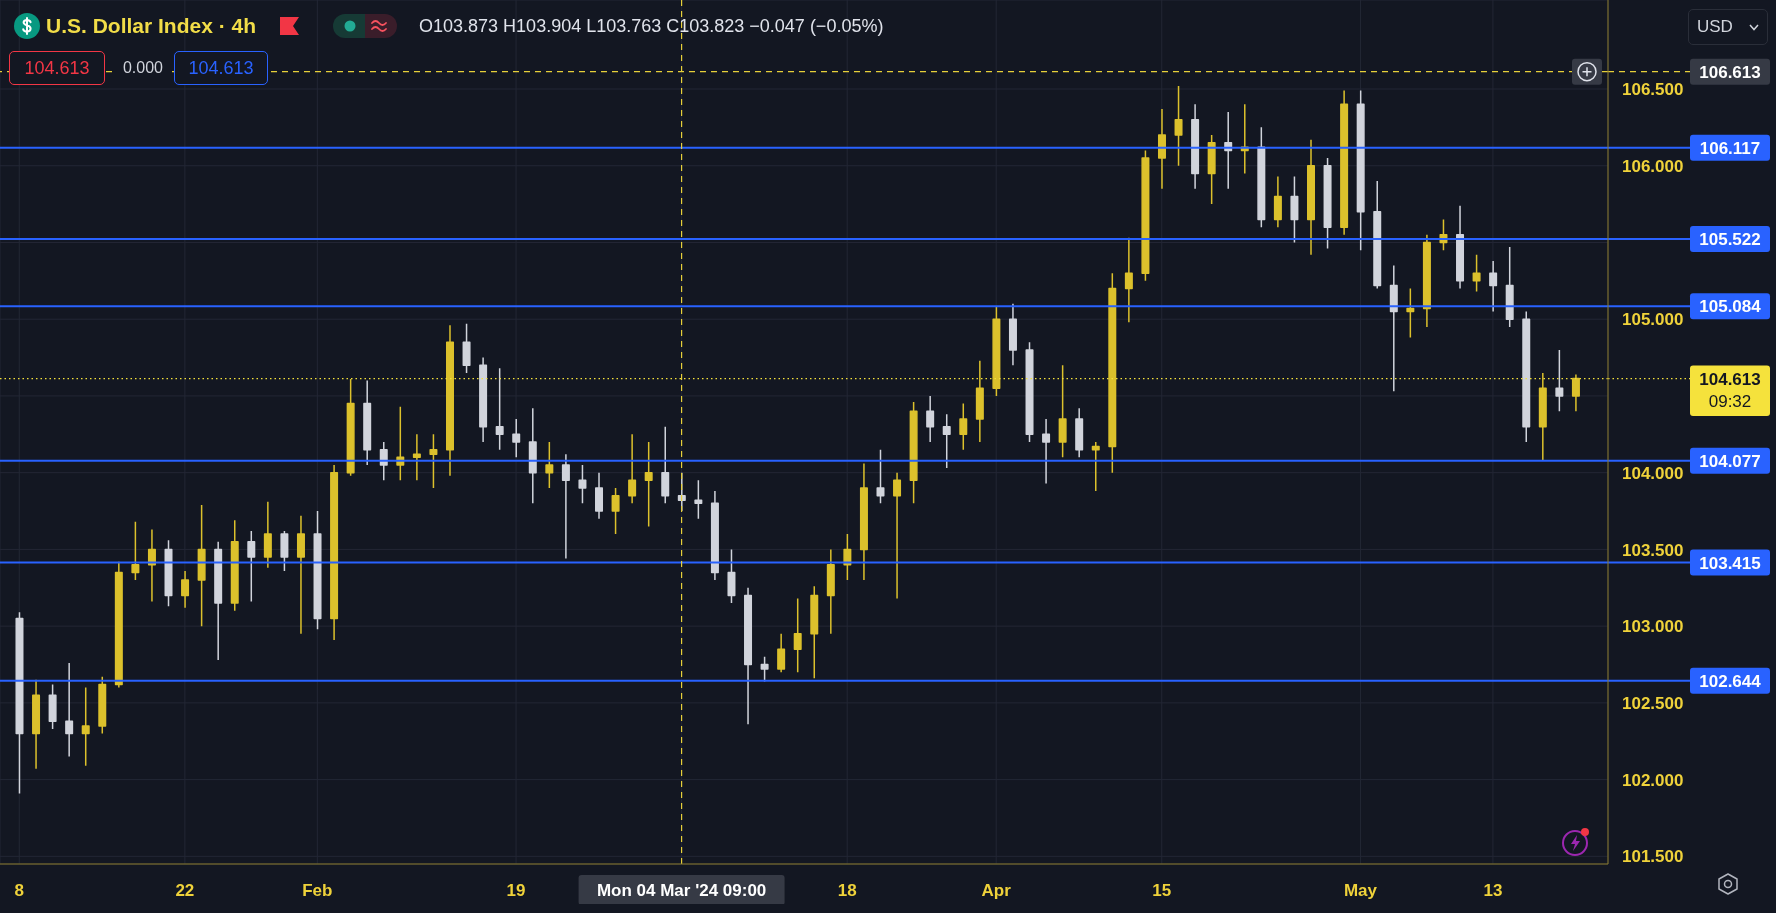 This screenshot has height=913, width=1776. I want to click on text: 09:32, so click(1730, 402).